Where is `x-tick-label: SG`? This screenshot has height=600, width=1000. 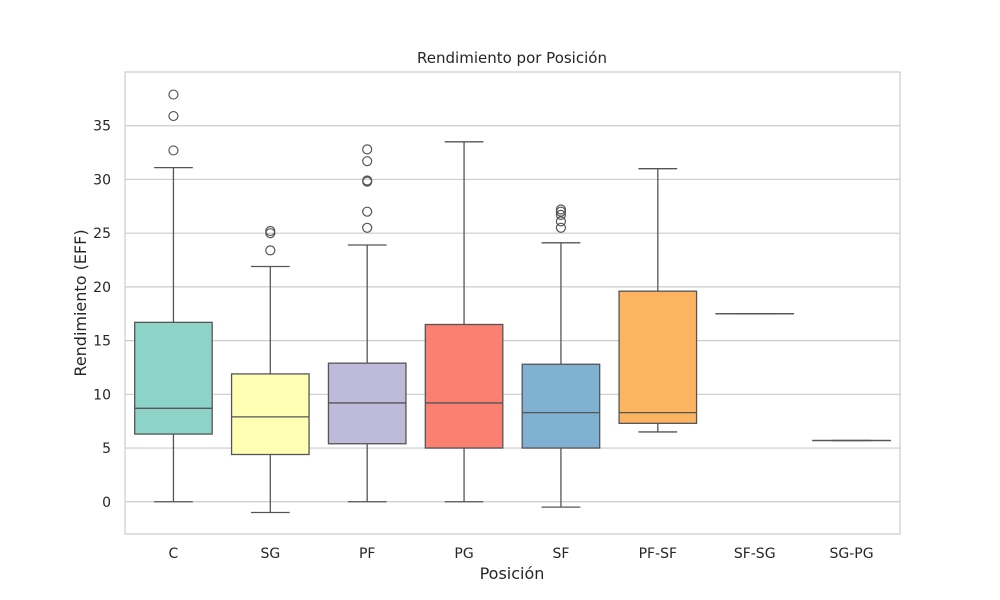 x-tick-label: SG is located at coordinates (270, 554).